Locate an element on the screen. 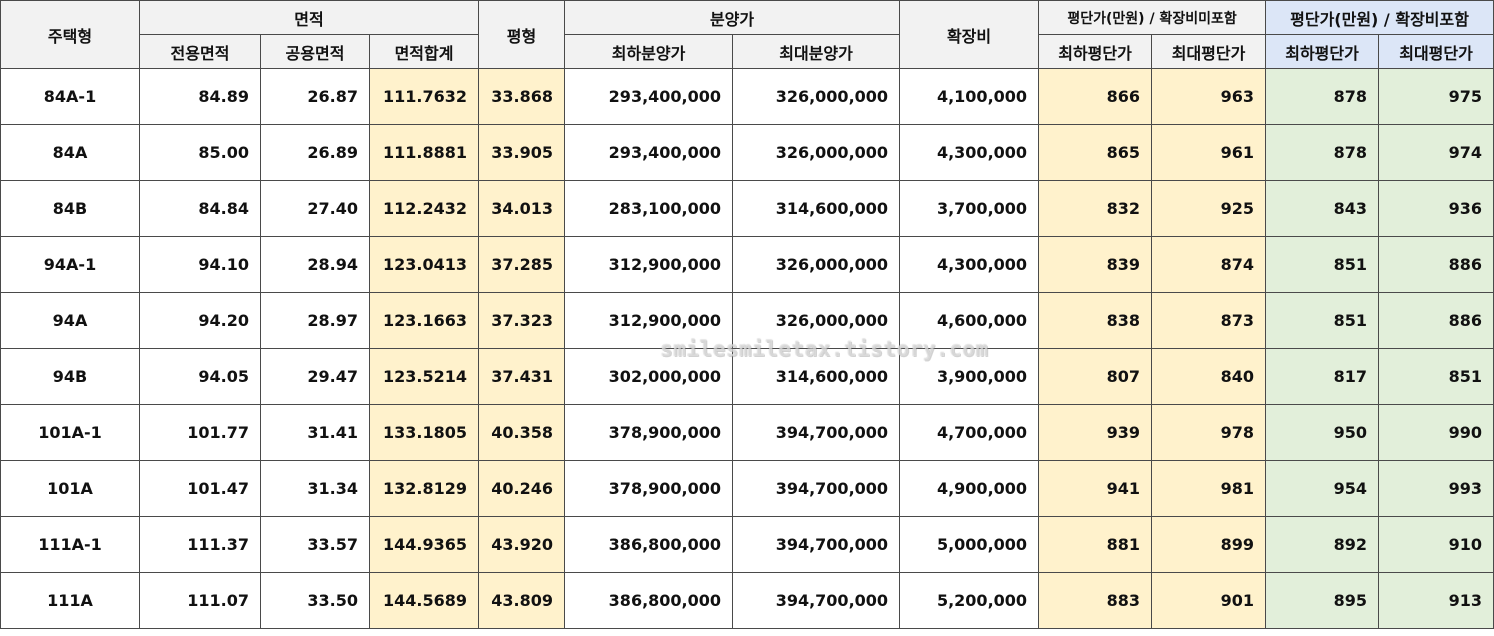 The image size is (1494, 636). cell-area-common: 28.94 is located at coordinates (315, 264).